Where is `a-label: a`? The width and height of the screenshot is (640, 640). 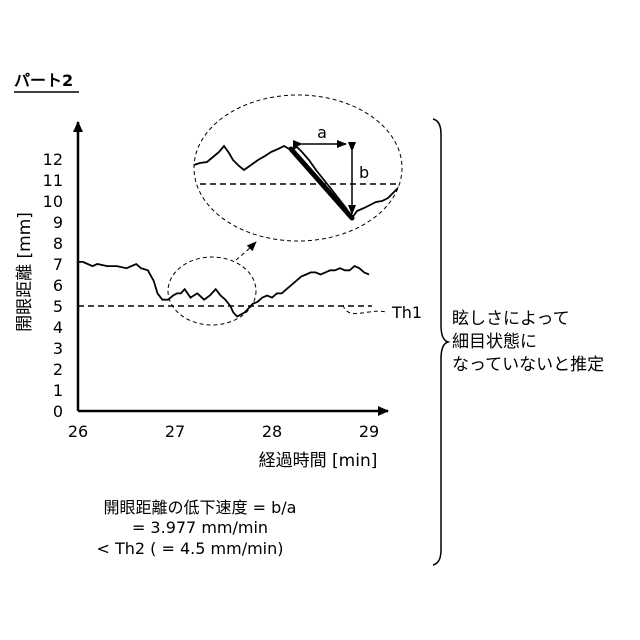
a-label: a is located at coordinates (322, 132).